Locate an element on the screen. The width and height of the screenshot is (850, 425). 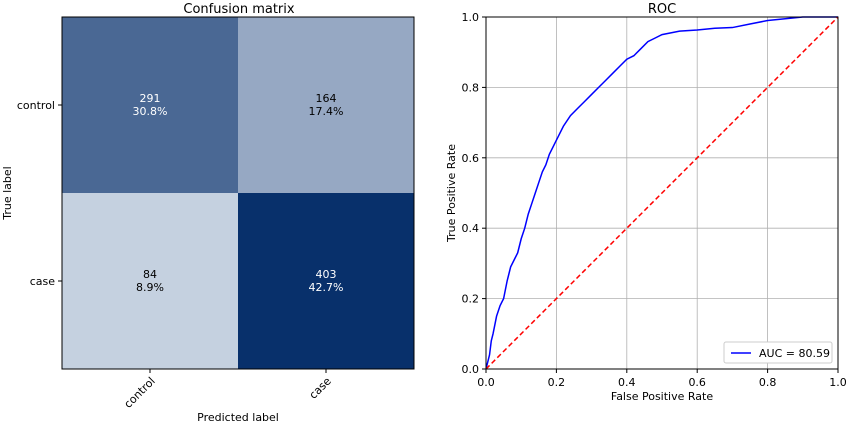
roc-xlabel: False Positive Rate is located at coordinates (662, 396).